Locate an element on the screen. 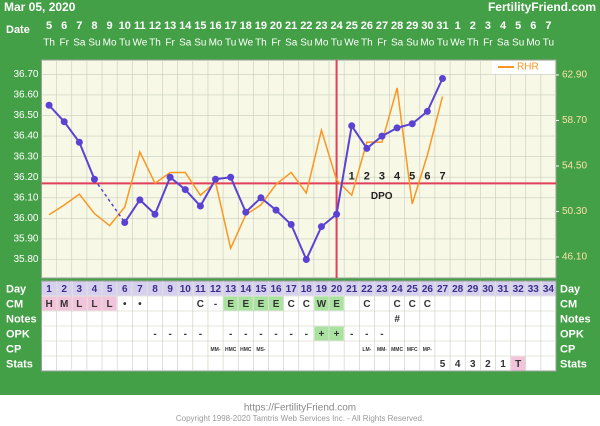 The height and width of the screenshot is (426, 600). day-label: 10 is located at coordinates (186, 289).